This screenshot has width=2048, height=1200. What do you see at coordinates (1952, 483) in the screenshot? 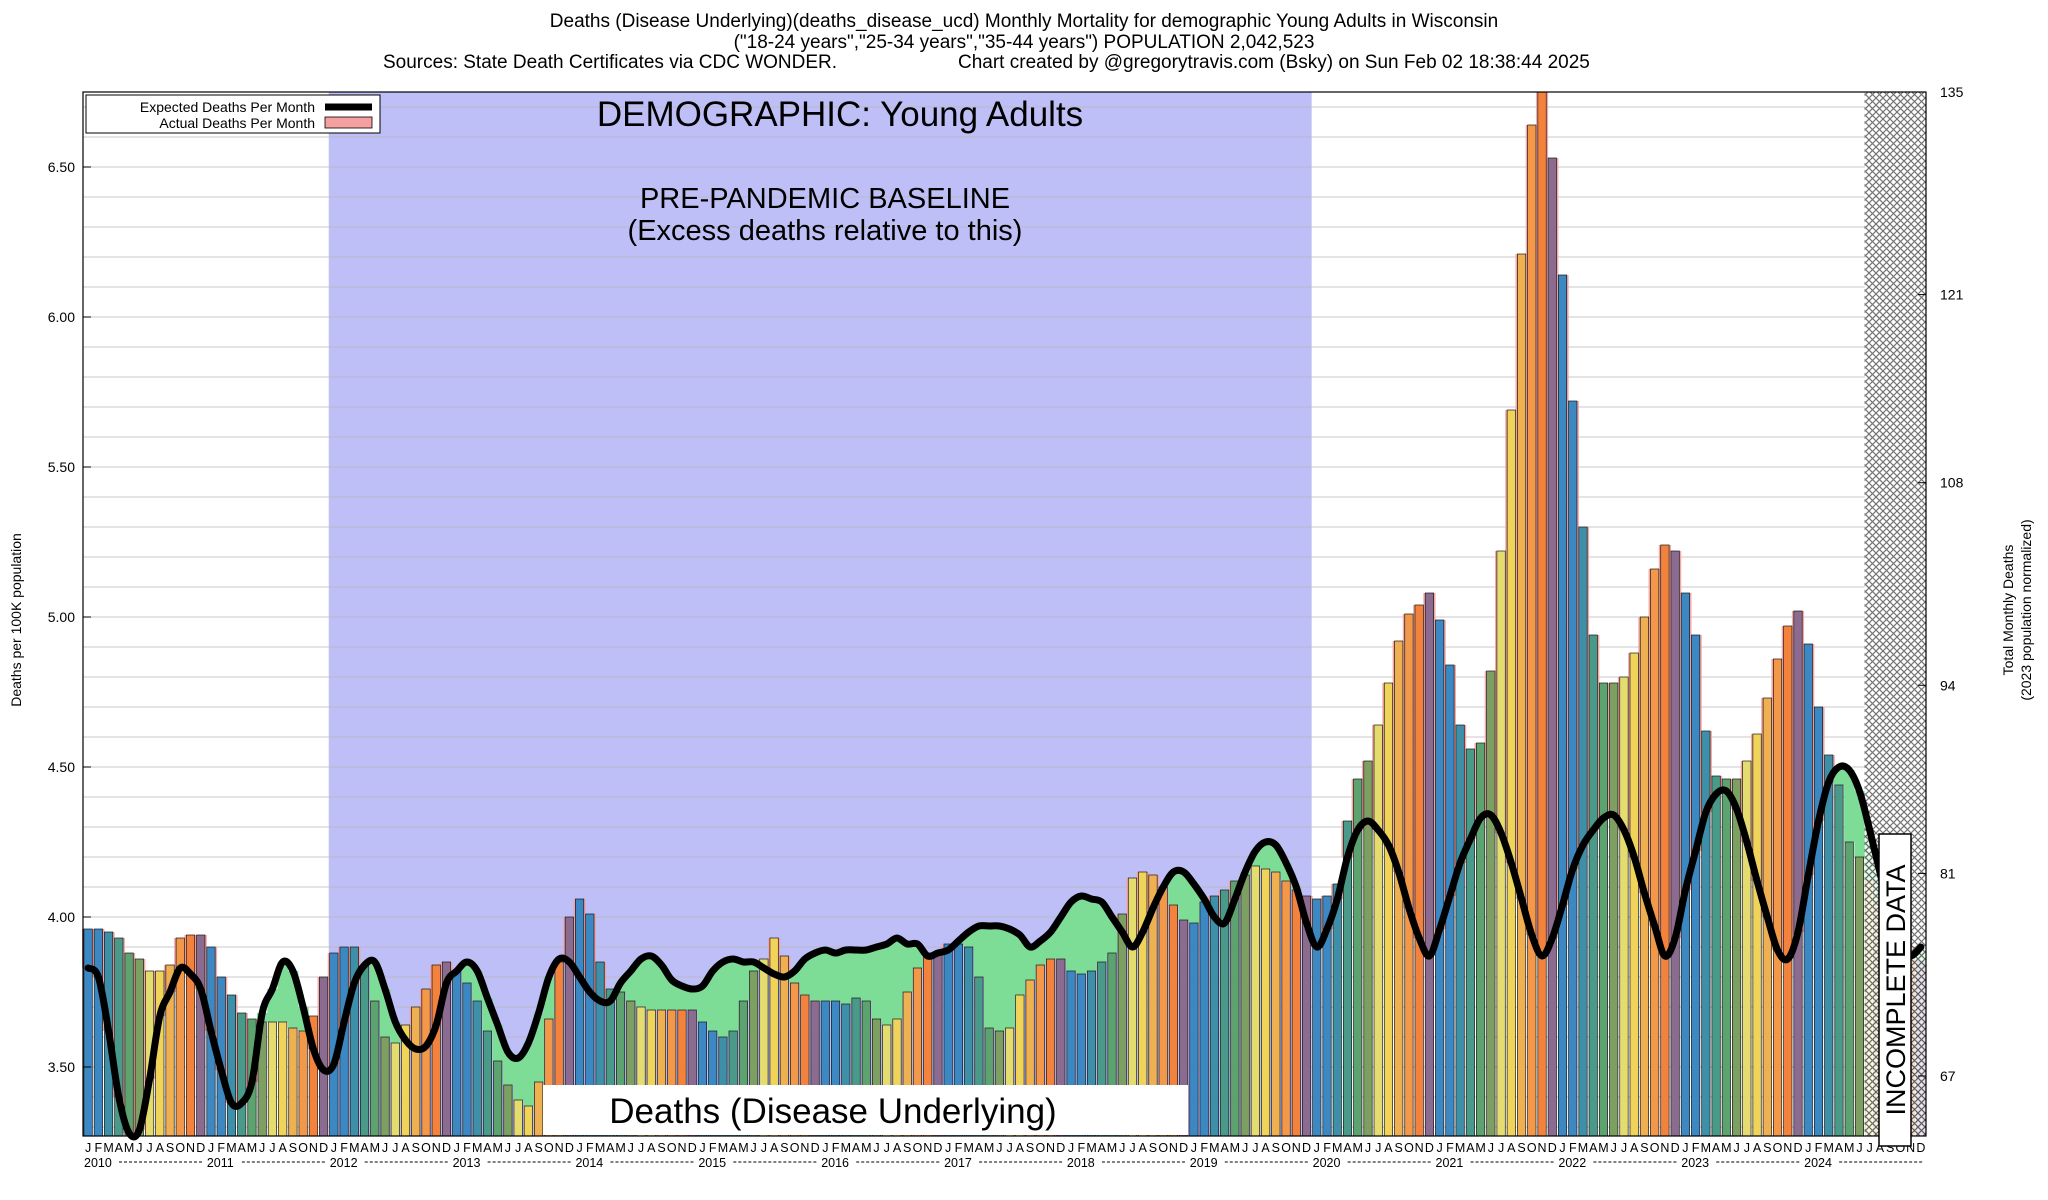
I see `y-tick-right-label: 108` at bounding box center [1952, 483].